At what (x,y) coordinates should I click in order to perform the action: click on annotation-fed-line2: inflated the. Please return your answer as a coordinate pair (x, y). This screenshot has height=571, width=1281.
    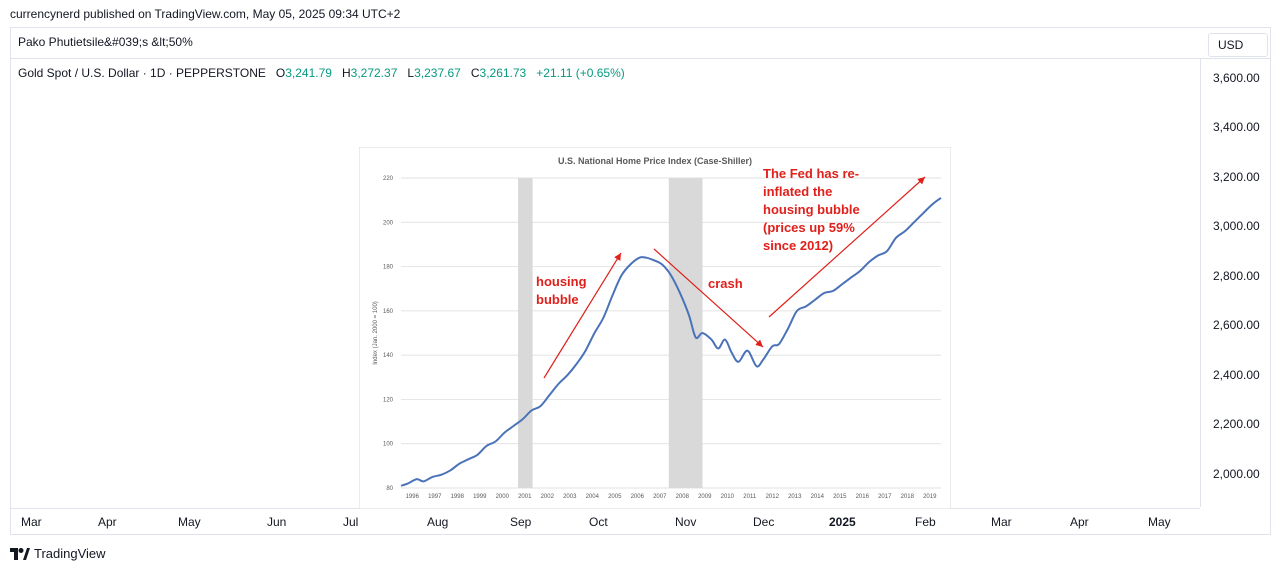
    Looking at the image, I should click on (797, 191).